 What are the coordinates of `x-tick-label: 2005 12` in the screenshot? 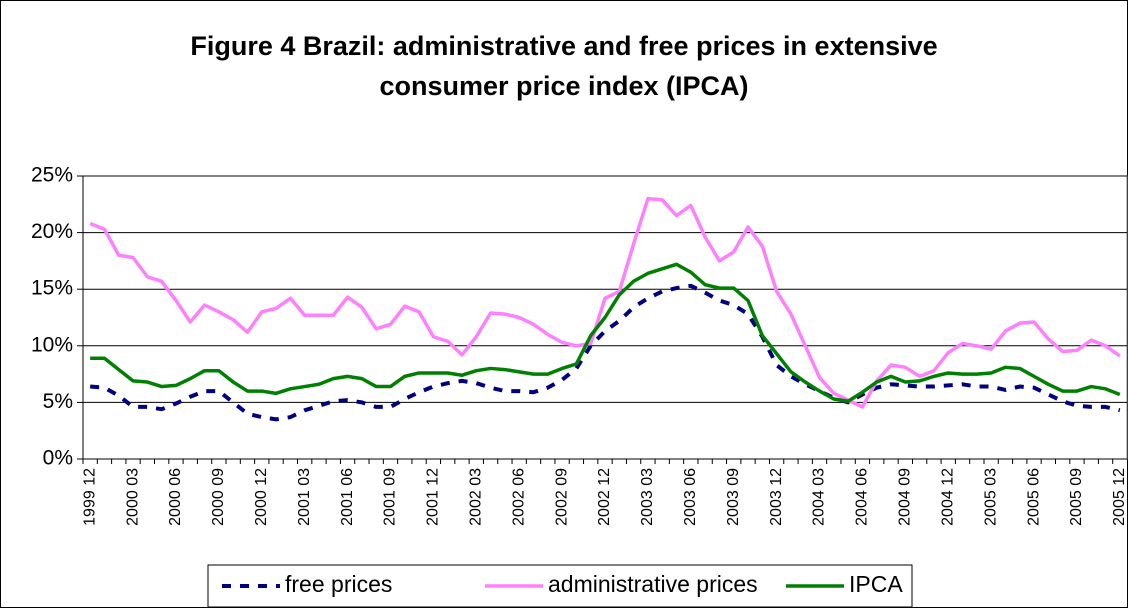 It's located at (1119, 497).